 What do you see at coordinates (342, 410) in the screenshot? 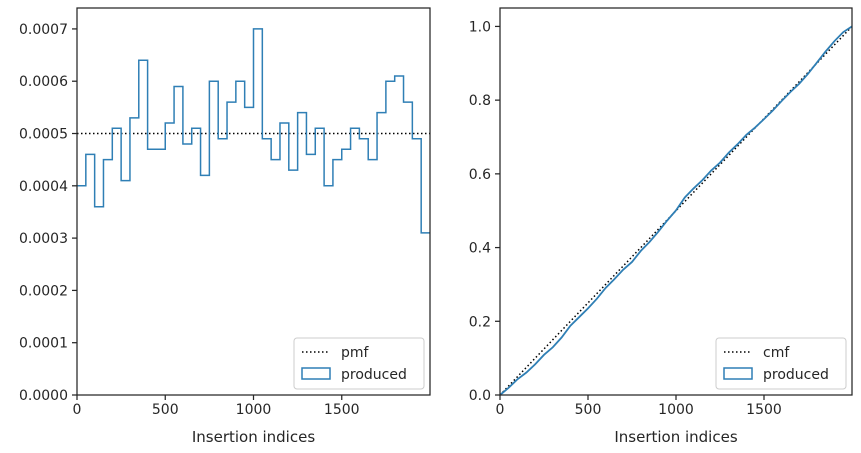
I see `left-x-tick-label: 1500` at bounding box center [342, 410].